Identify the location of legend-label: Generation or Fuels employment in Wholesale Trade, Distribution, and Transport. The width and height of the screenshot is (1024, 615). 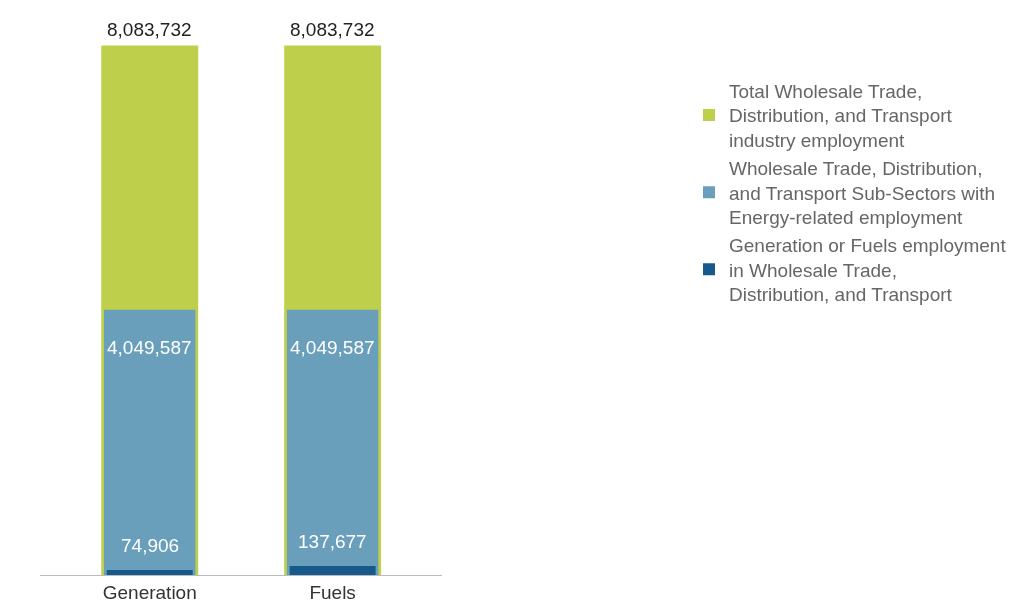
(868, 270).